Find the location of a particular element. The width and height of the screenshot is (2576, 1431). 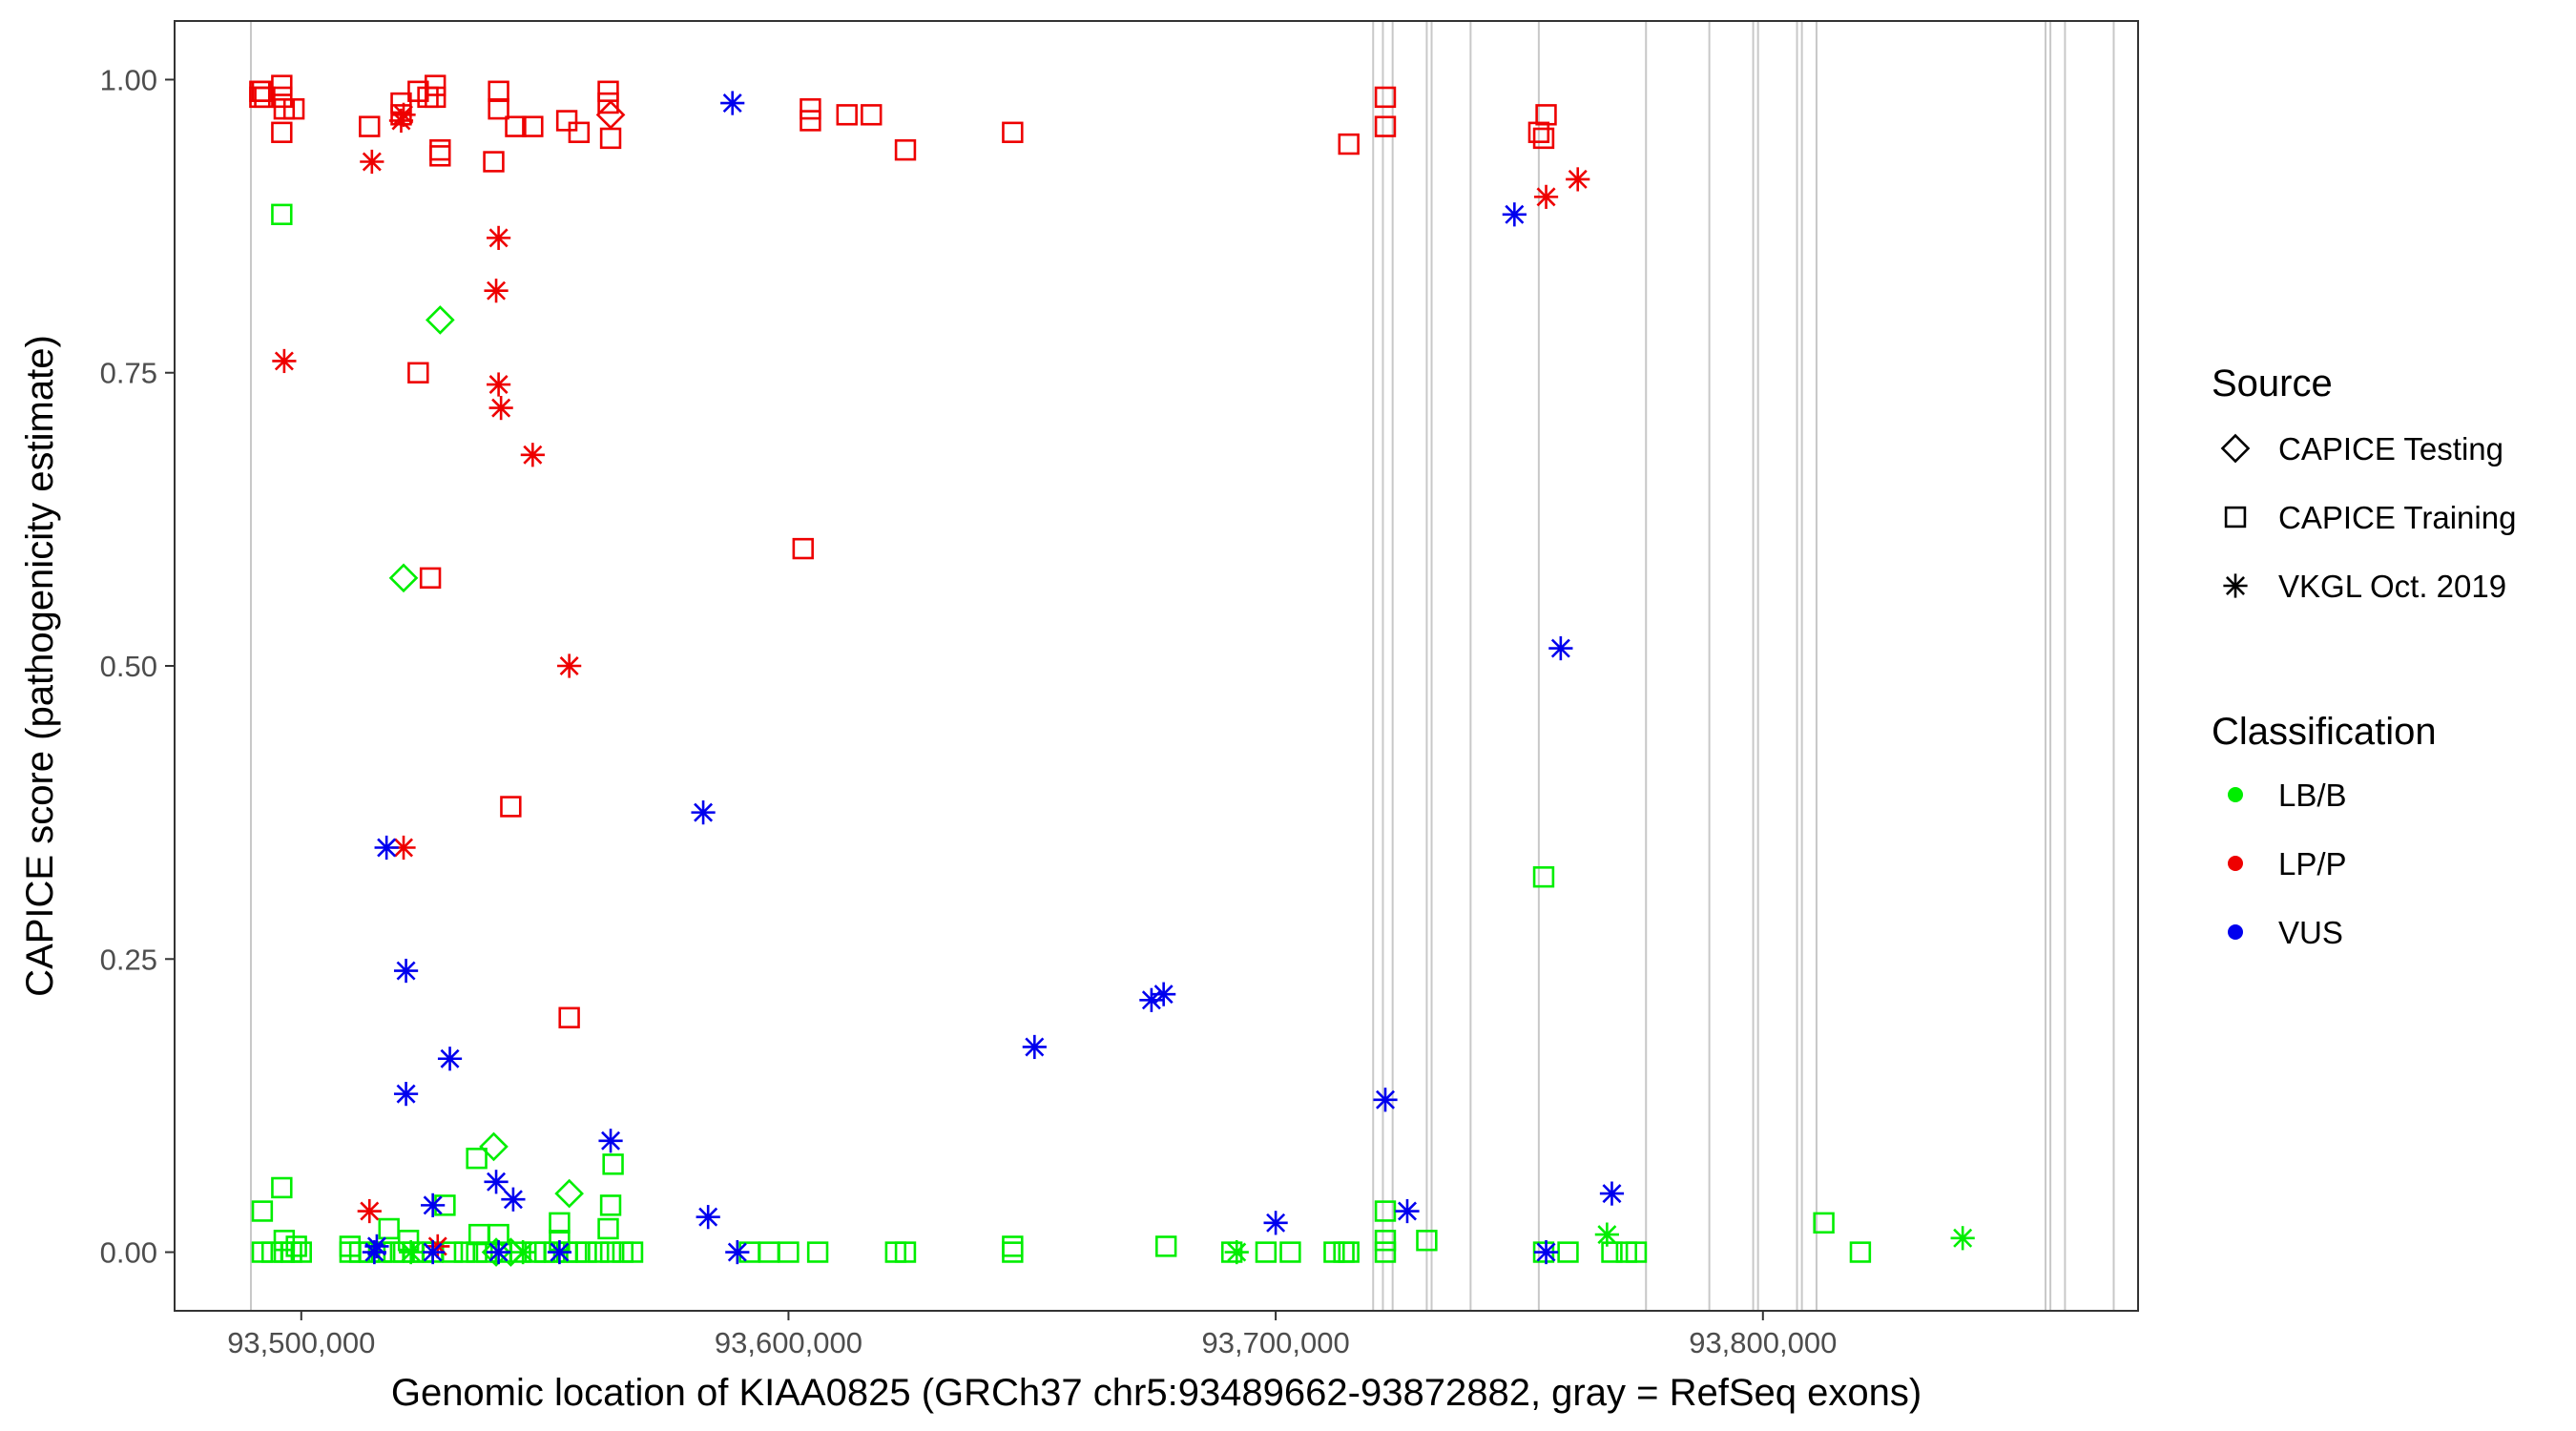

legend-classification-items: LB/B LP/P VUS is located at coordinates (2287, 864).